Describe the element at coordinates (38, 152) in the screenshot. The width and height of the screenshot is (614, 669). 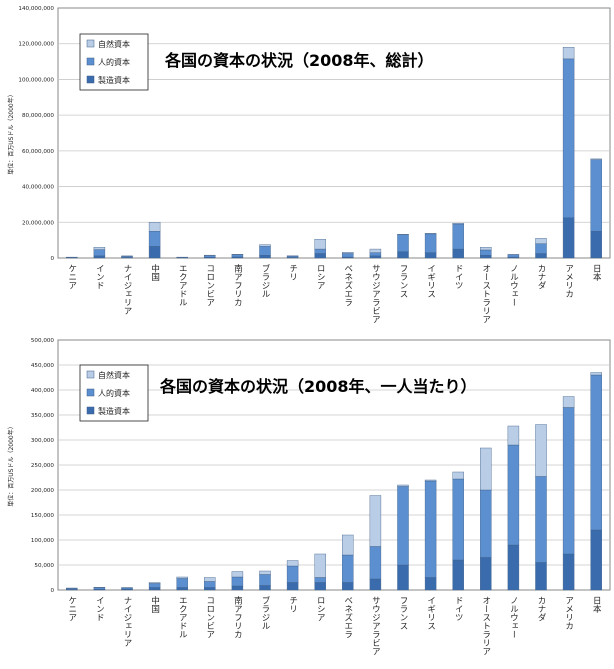
I see `y-tick-label: 60,000,000` at that location.